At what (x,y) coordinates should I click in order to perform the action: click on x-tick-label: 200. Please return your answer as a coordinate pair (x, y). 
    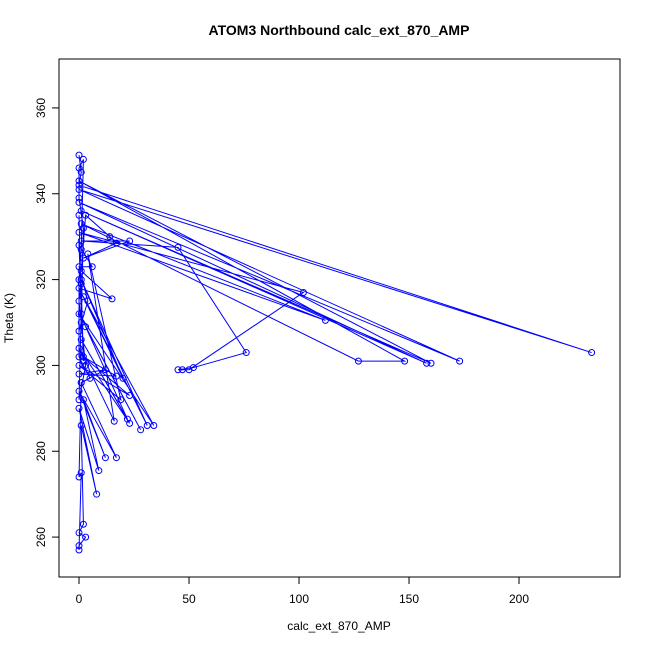
    Looking at the image, I should click on (519, 599).